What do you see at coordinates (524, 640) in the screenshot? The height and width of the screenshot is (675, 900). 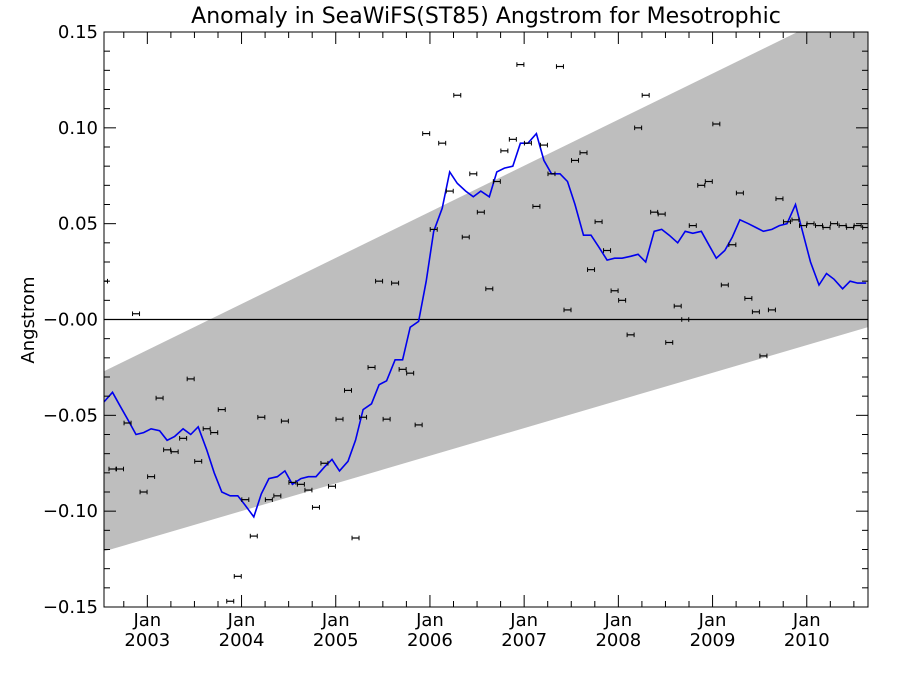 I see `x-tick-label-year: 2007` at bounding box center [524, 640].